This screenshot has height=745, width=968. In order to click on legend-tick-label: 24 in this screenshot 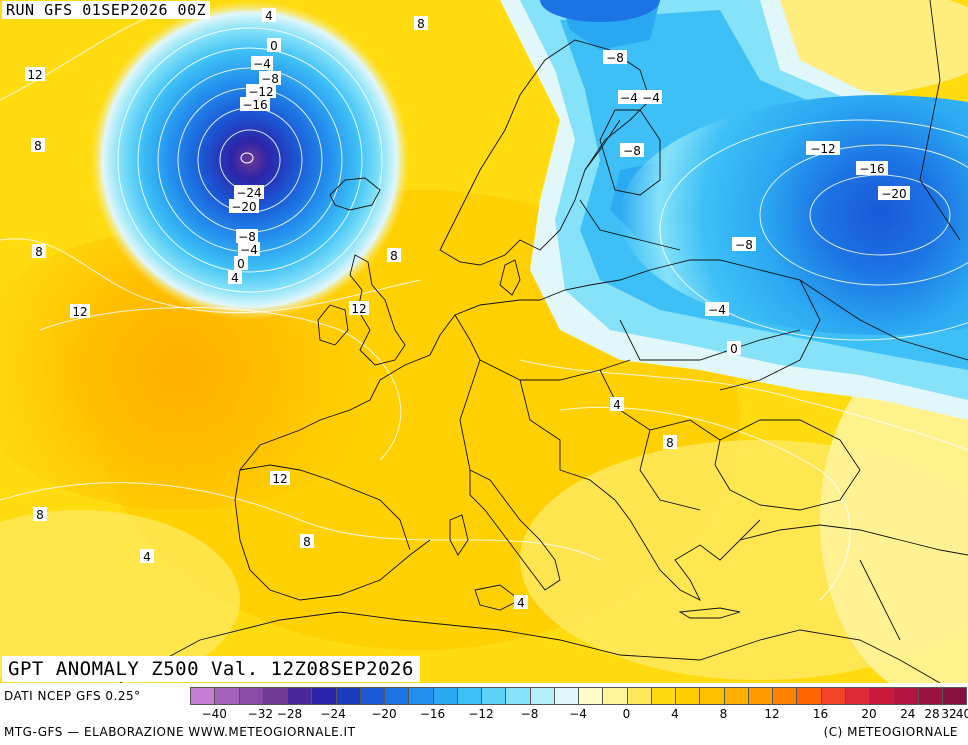, I will do `click(908, 714)`.